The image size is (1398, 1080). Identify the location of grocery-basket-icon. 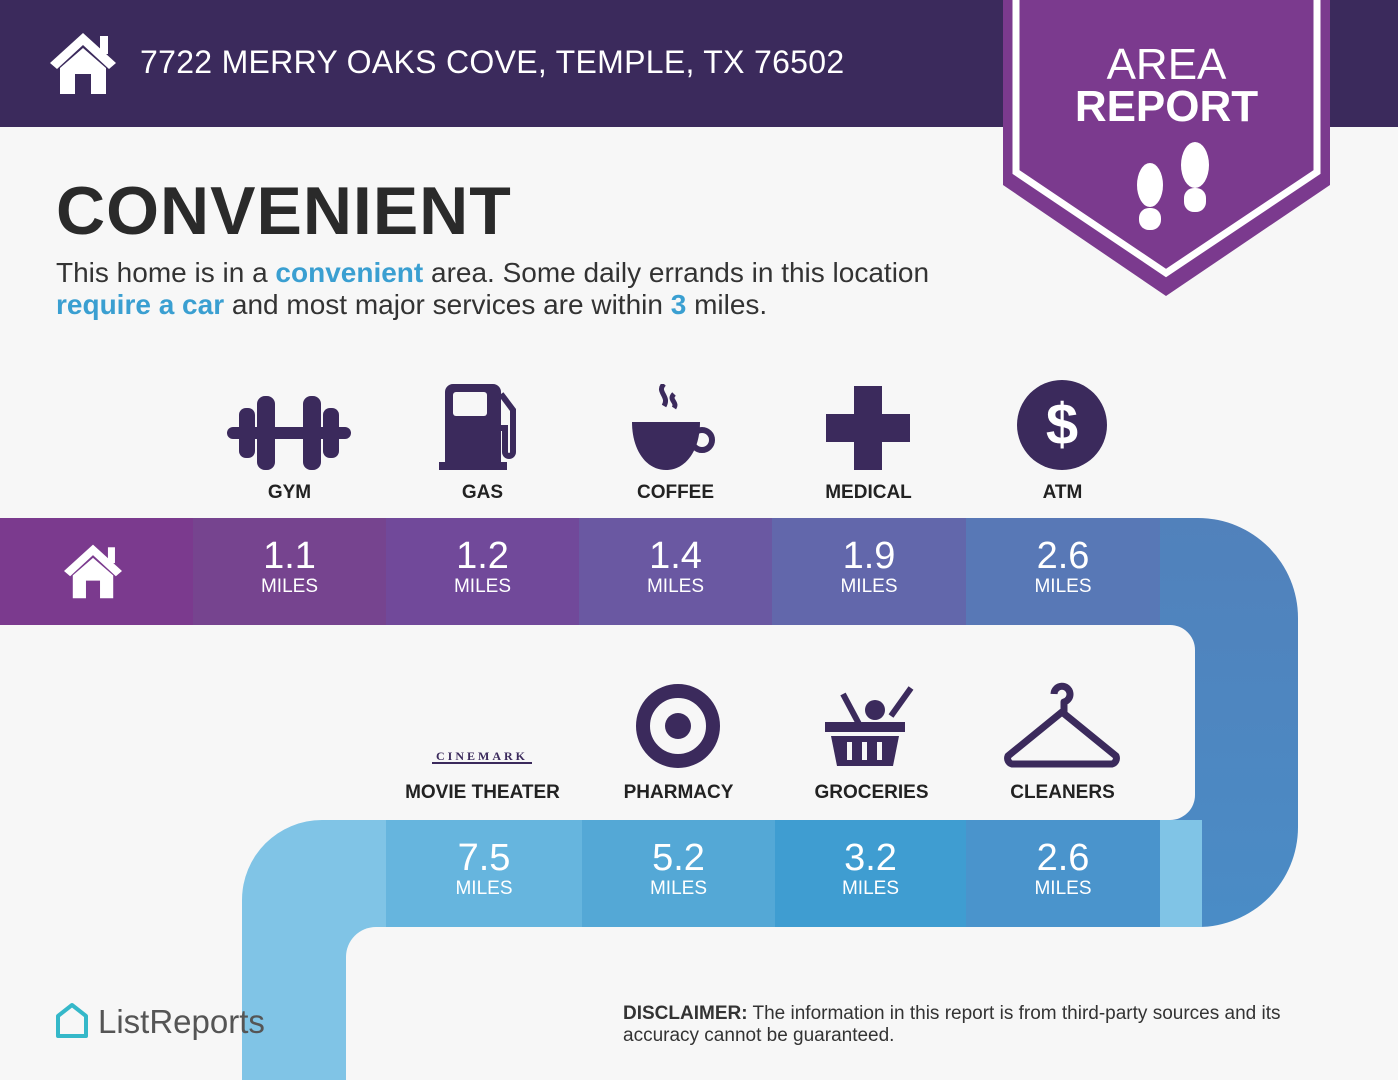
(871, 728).